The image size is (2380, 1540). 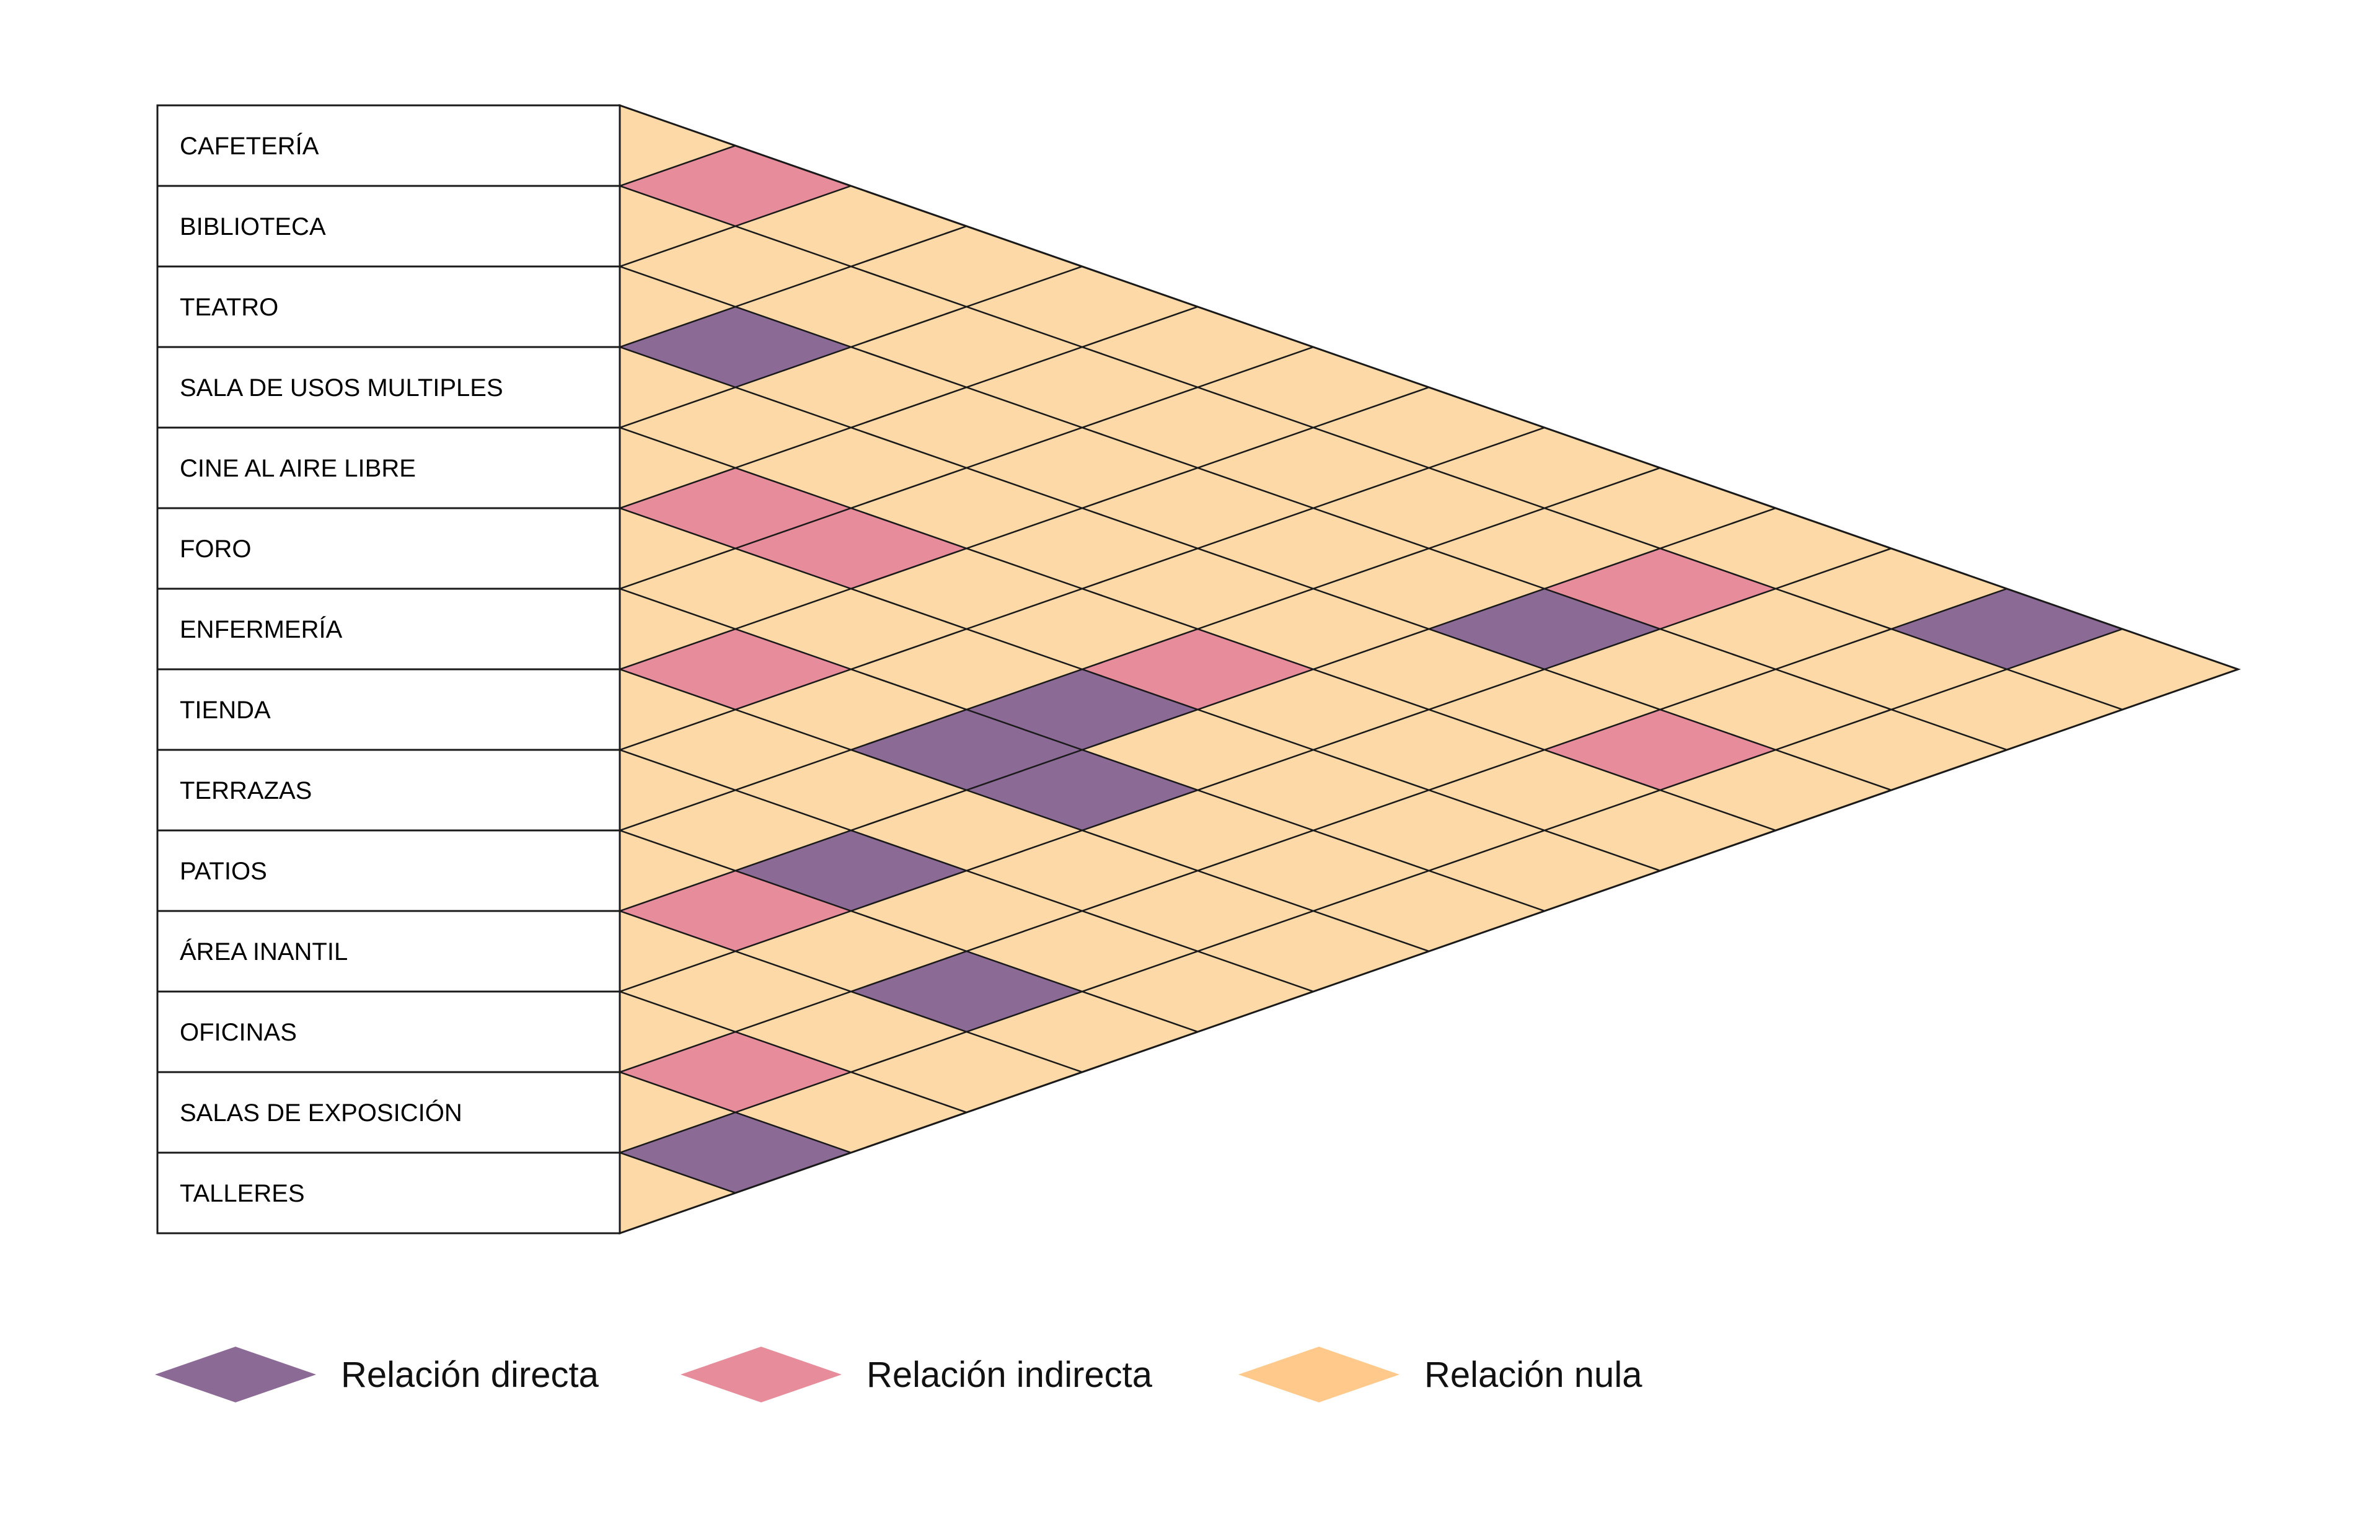 I want to click on row-label: CAFETERÍA, so click(x=249, y=146).